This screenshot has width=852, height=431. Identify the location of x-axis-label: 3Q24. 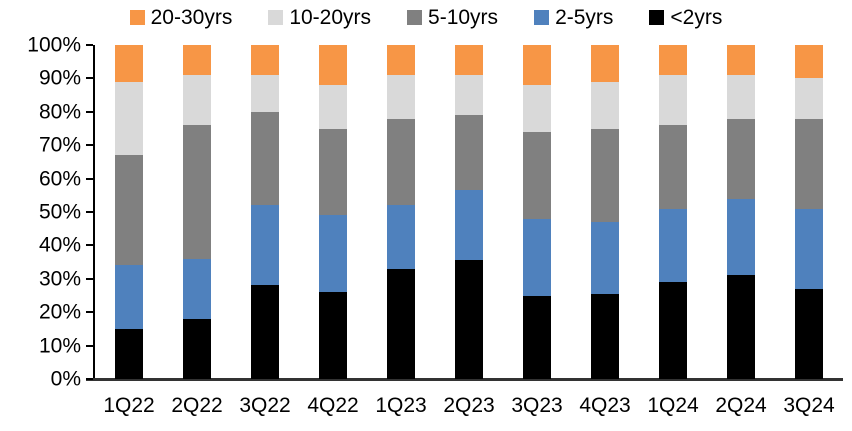
(809, 405).